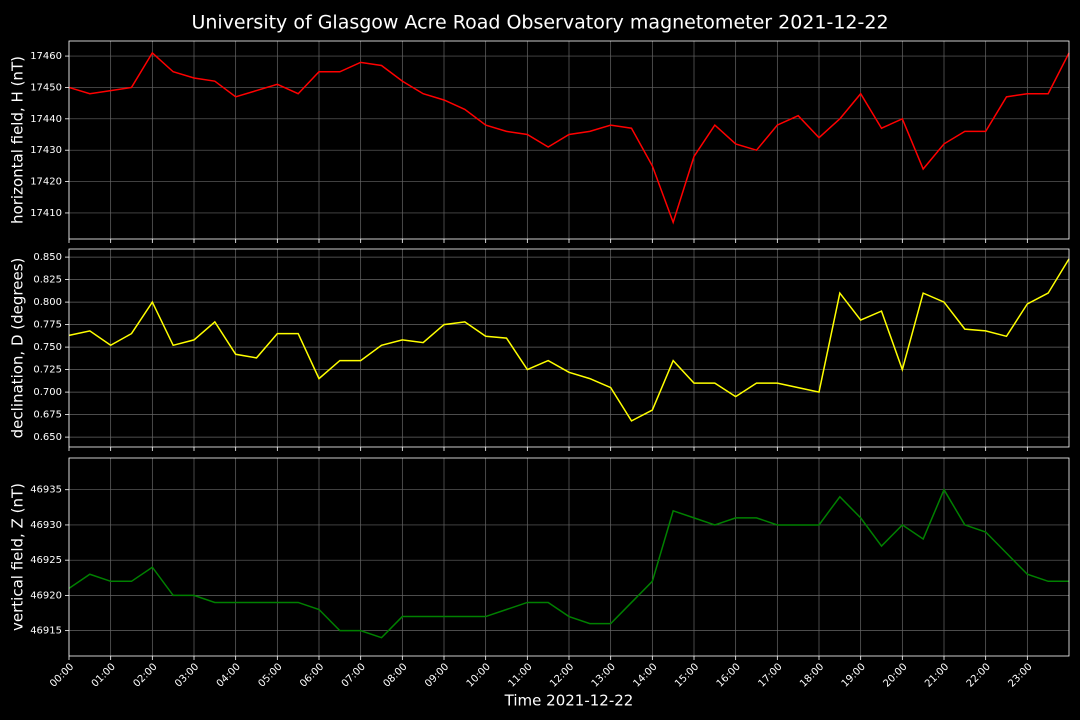  What do you see at coordinates (47, 392) in the screenshot?
I see `y-tick-label: 0.700` at bounding box center [47, 392].